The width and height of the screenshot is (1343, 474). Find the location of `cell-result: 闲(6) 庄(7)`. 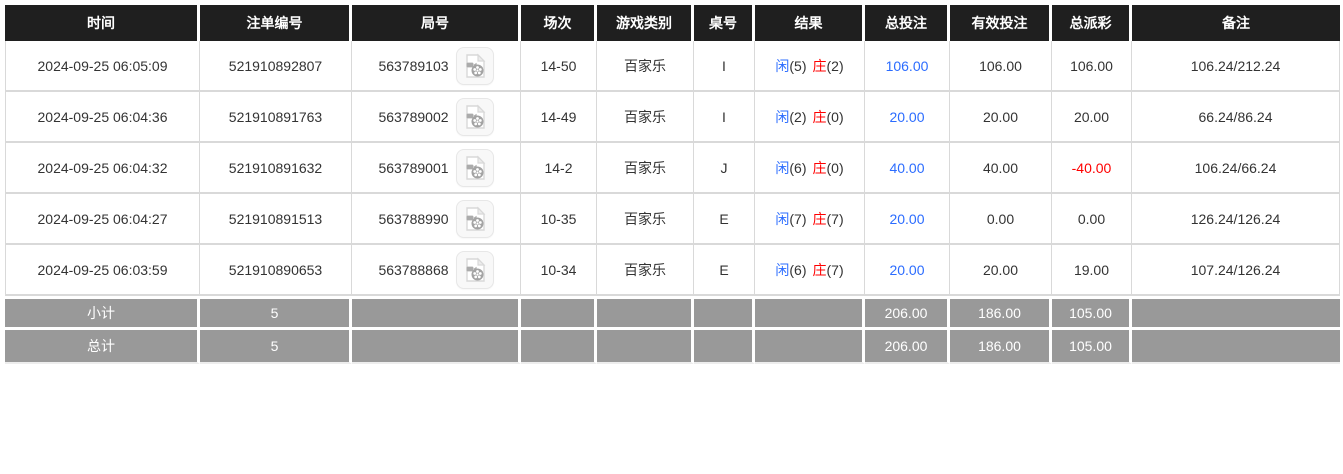

cell-result: 闲(6) 庄(7) is located at coordinates (810, 270).